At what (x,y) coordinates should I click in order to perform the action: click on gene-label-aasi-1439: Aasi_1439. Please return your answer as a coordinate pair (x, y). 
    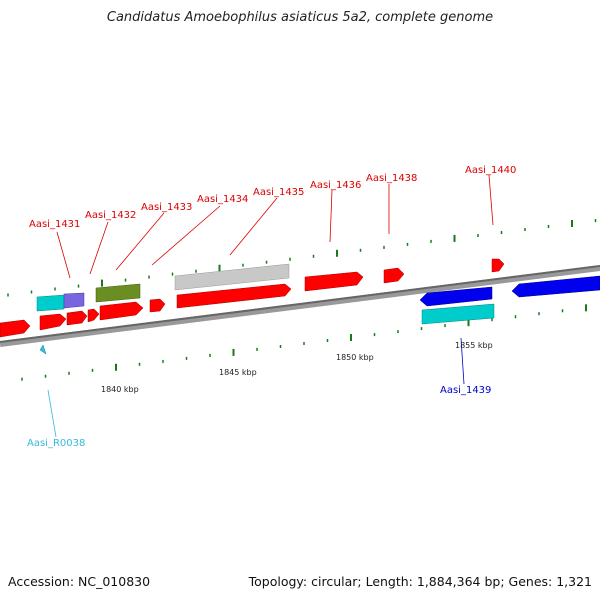
    Looking at the image, I should click on (465, 390).